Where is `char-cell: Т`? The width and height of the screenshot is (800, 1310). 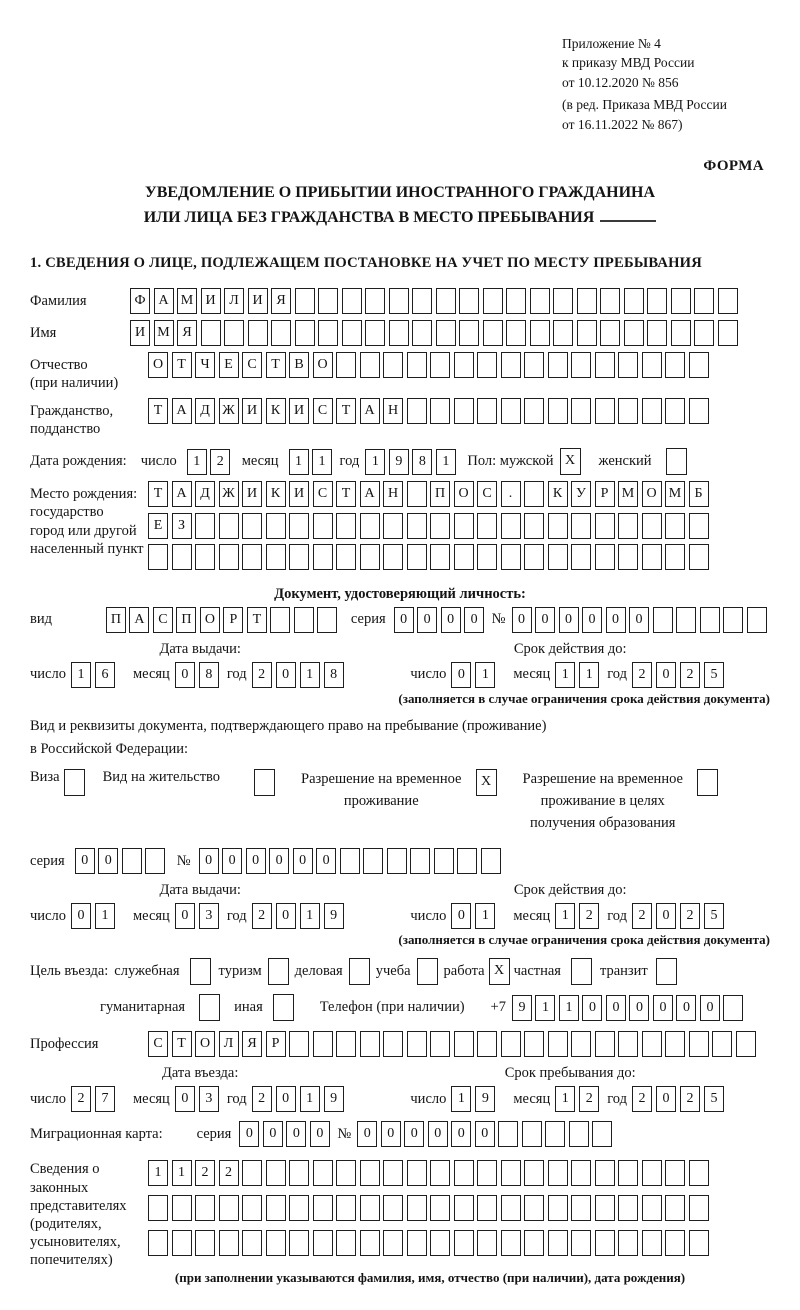 char-cell: Т is located at coordinates (275, 364).